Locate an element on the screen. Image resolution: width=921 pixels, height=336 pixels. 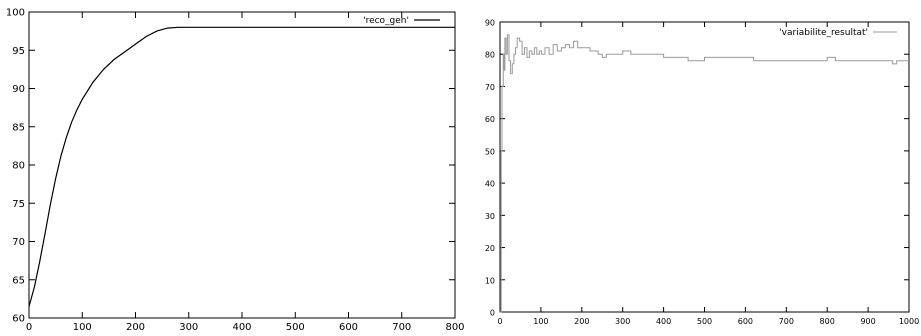
y-tick-label: 85 is located at coordinates (18, 127).